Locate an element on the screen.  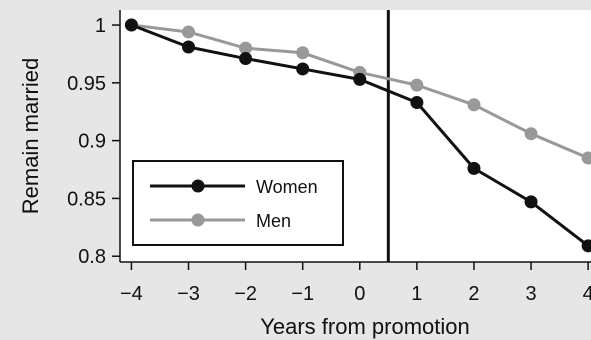
y-axis-title: Remain married is located at coordinates (30, 136).